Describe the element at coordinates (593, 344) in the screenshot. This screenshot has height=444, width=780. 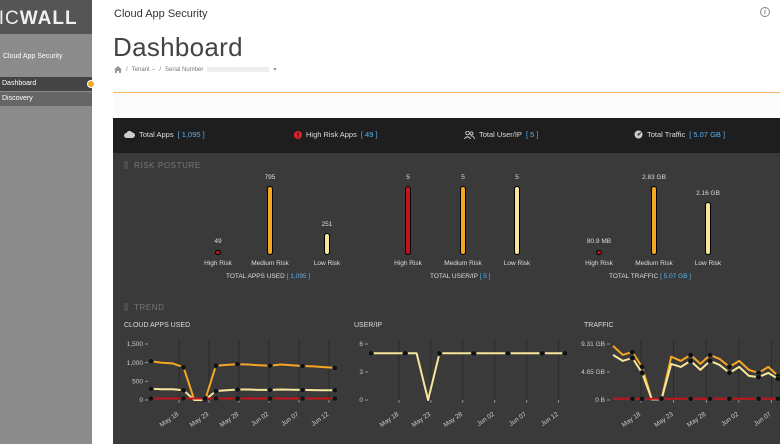
I see `y-tick-label: 9.31 GB` at that location.